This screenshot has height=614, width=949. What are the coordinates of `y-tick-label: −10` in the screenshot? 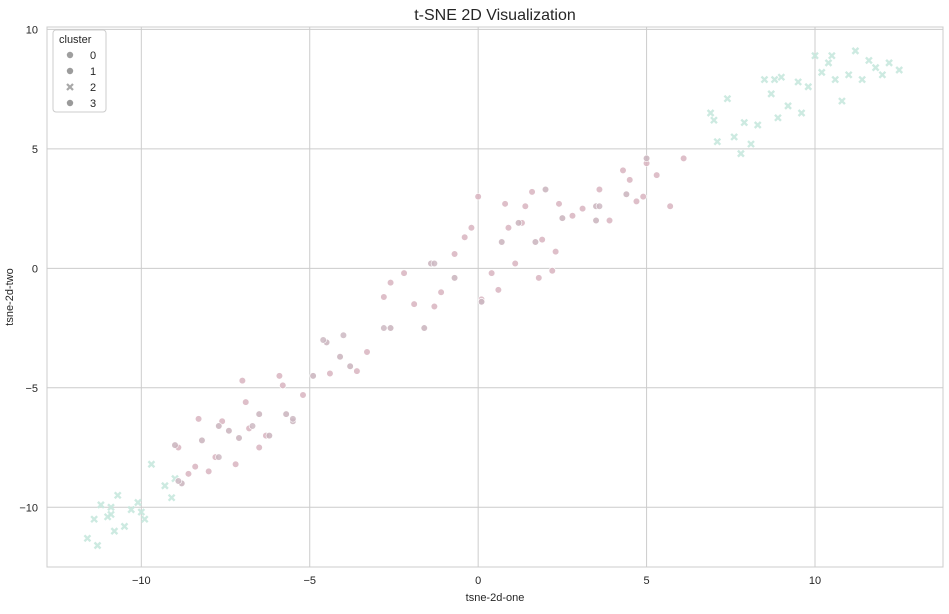 It's located at (28, 508).